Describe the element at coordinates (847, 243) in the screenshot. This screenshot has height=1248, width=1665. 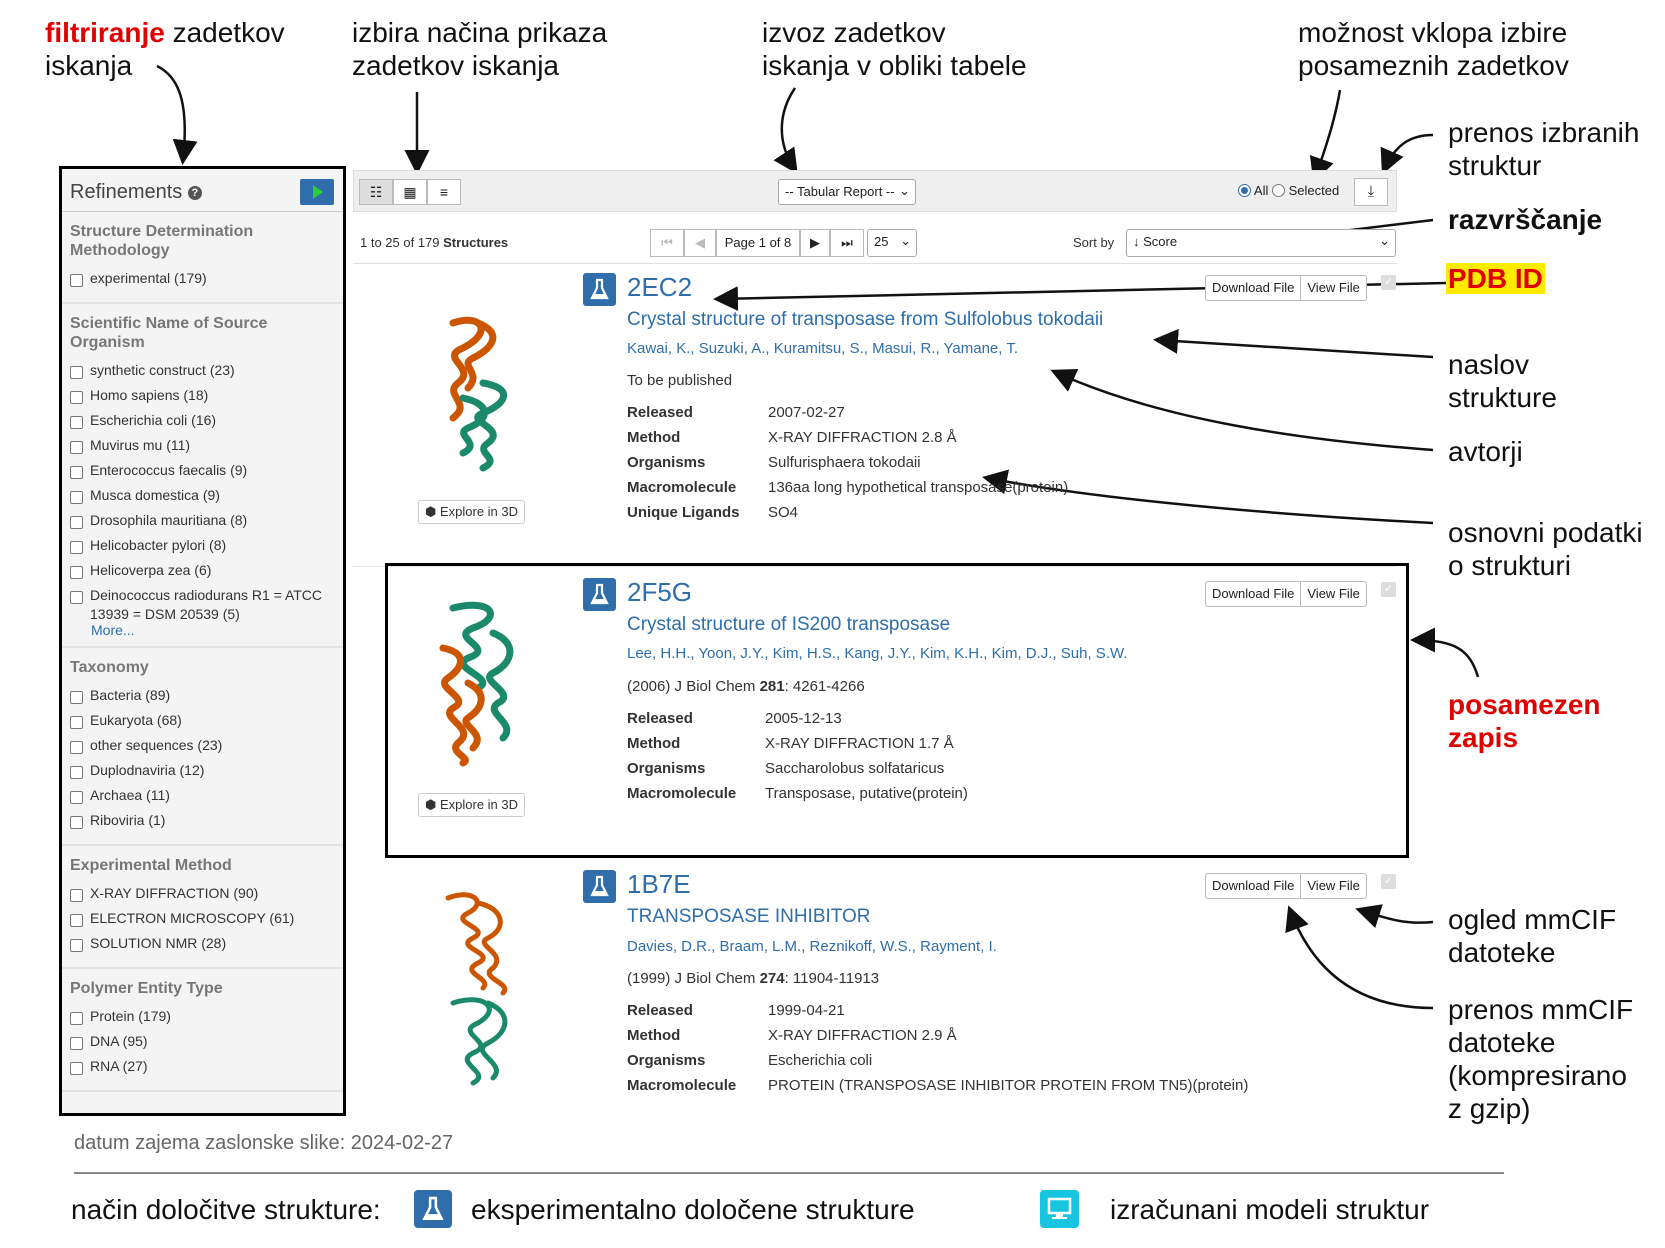
I see `last-page-button: ⏭` at that location.